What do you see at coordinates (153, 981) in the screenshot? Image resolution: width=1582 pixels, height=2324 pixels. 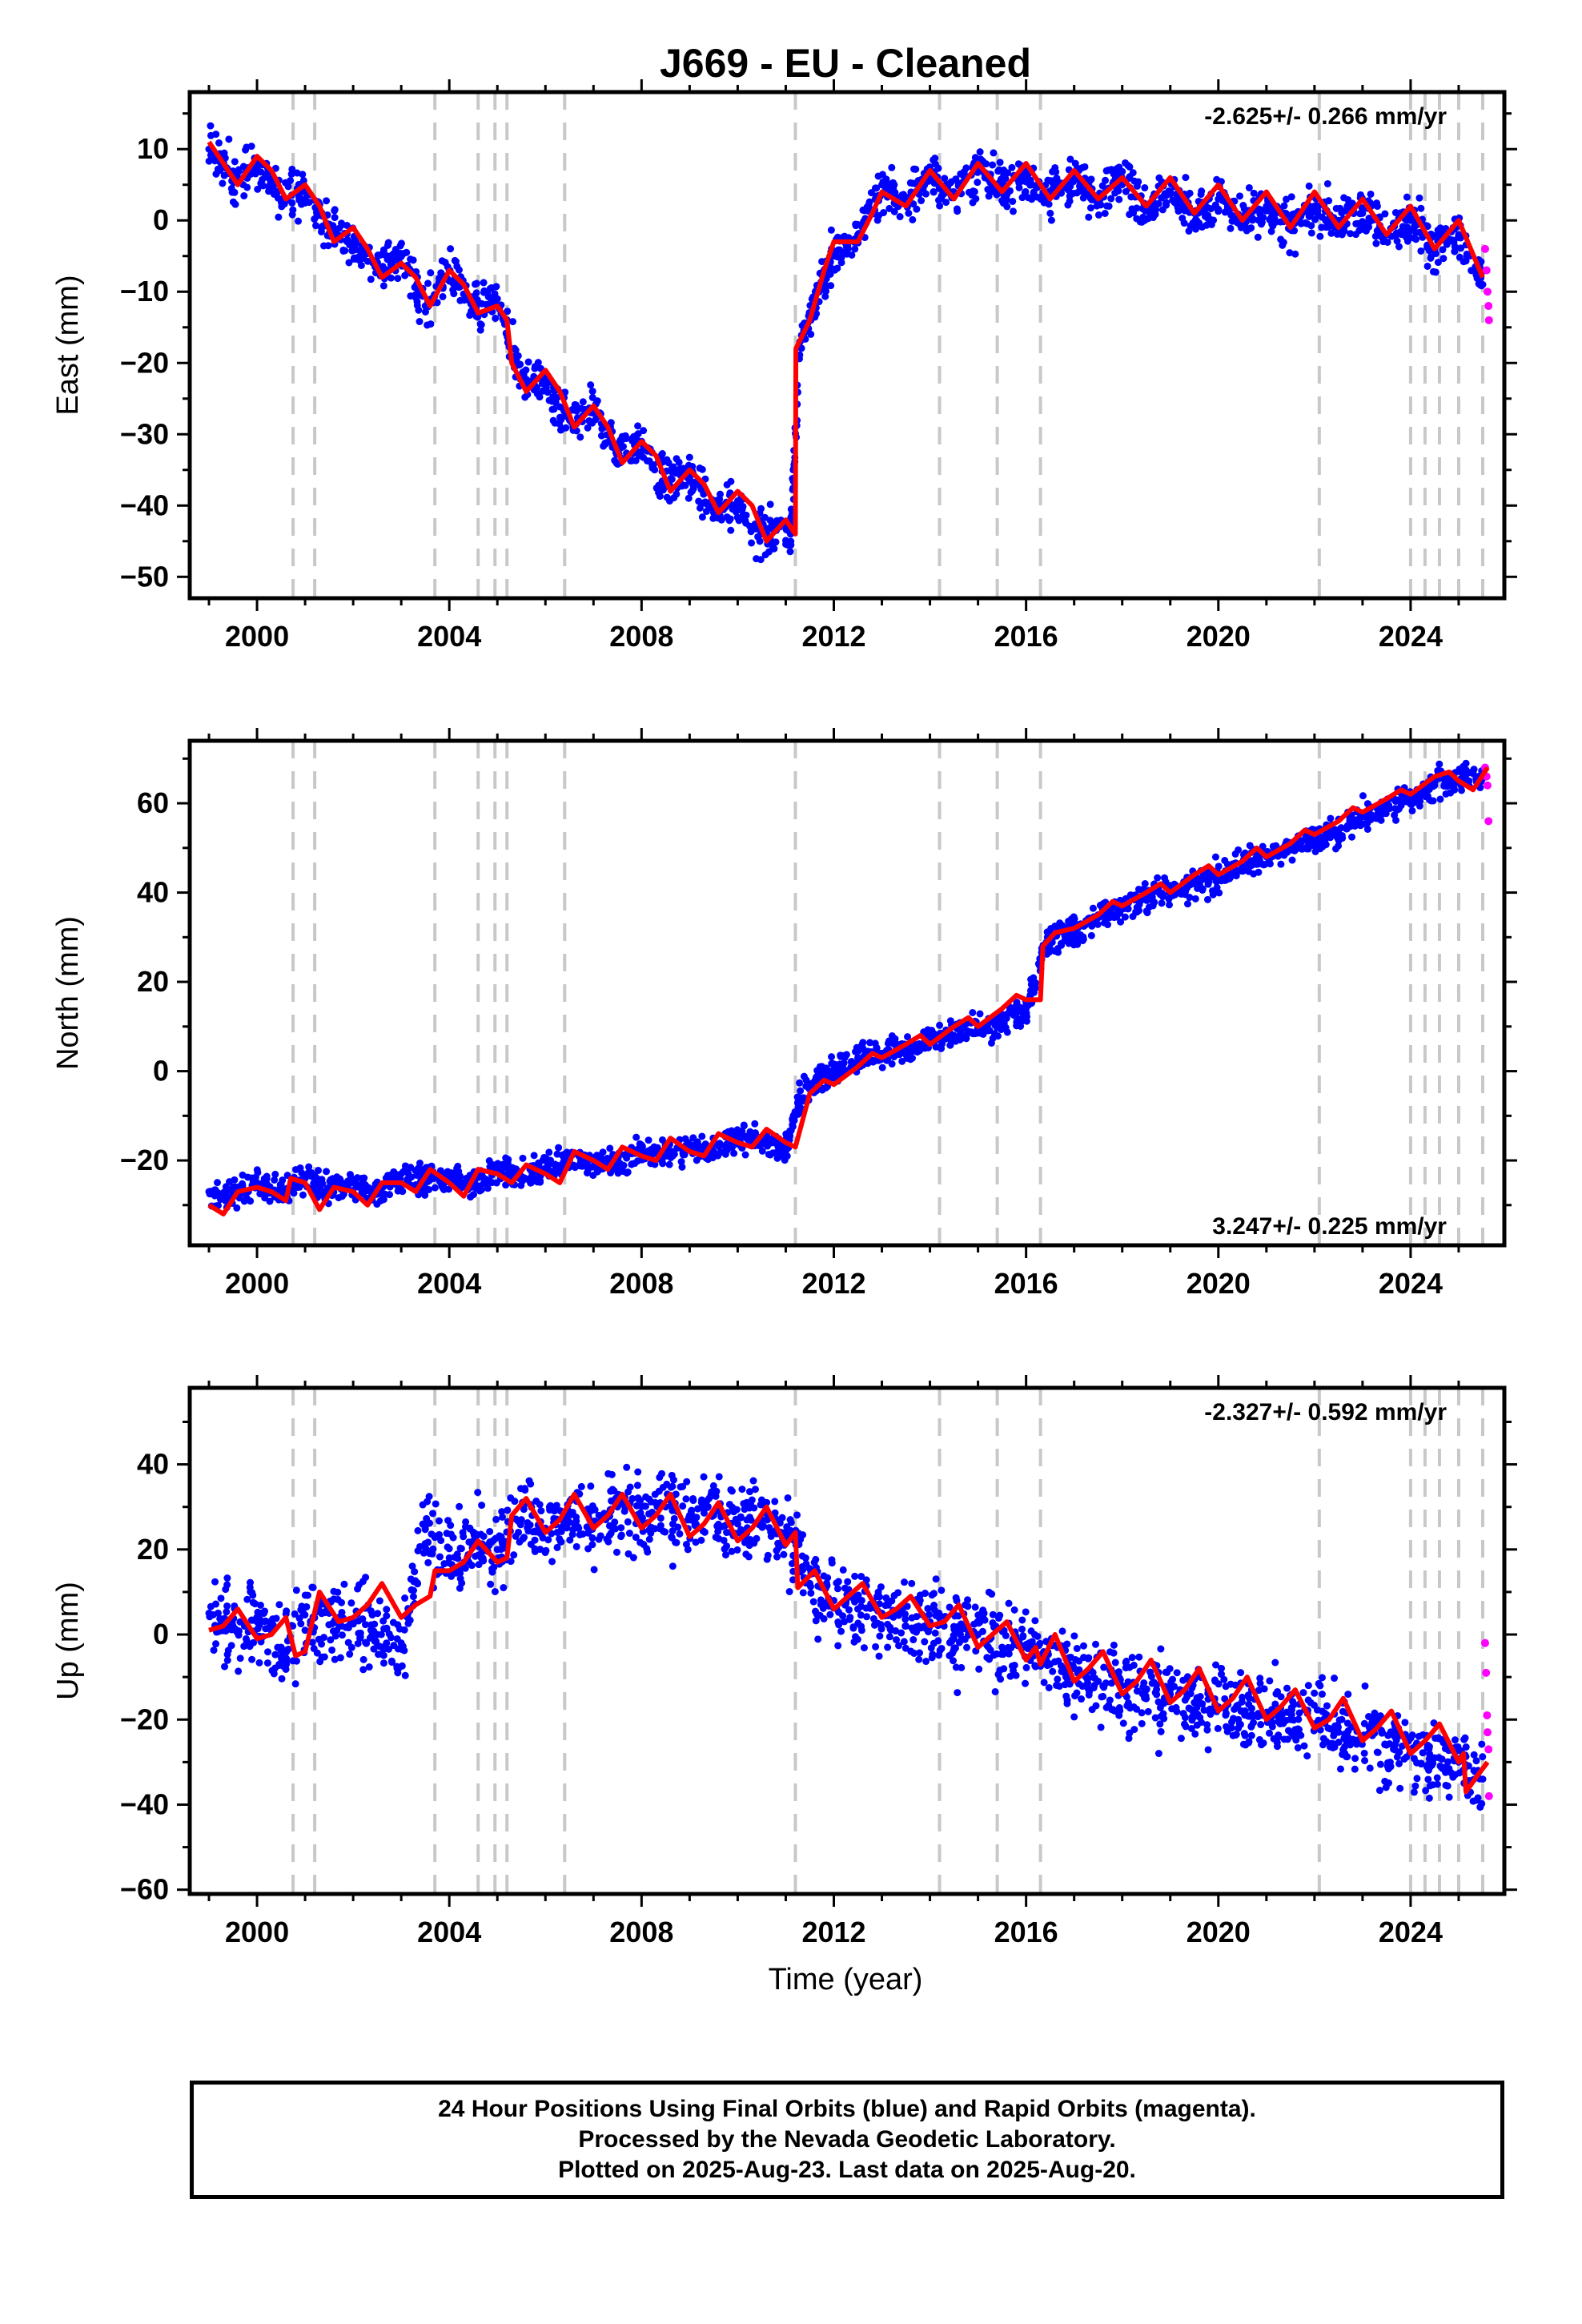 I see `north-y-tick-label: 20` at bounding box center [153, 981].